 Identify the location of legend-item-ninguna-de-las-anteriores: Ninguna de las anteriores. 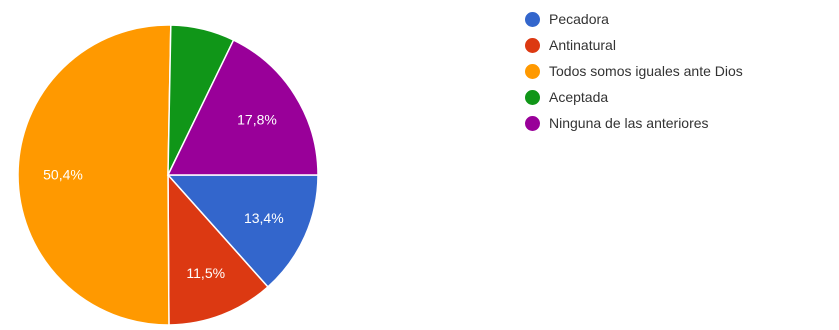
(634, 123).